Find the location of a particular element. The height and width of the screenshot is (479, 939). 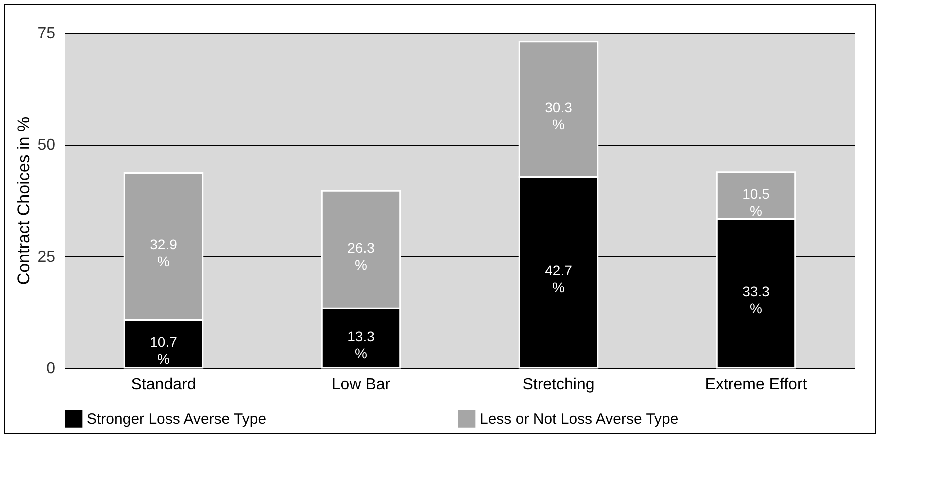

data-label: 10.7 % is located at coordinates (164, 351).